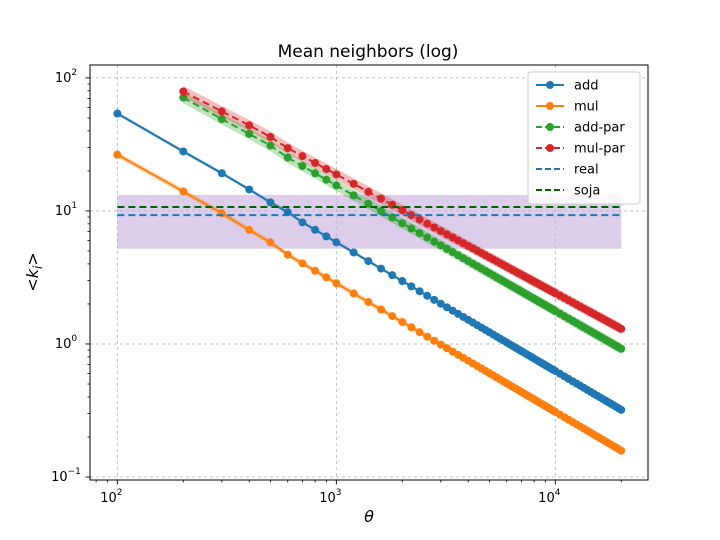  What do you see at coordinates (66, 343) in the screenshot?
I see `y-tick-label: 10⁰` at bounding box center [66, 343].